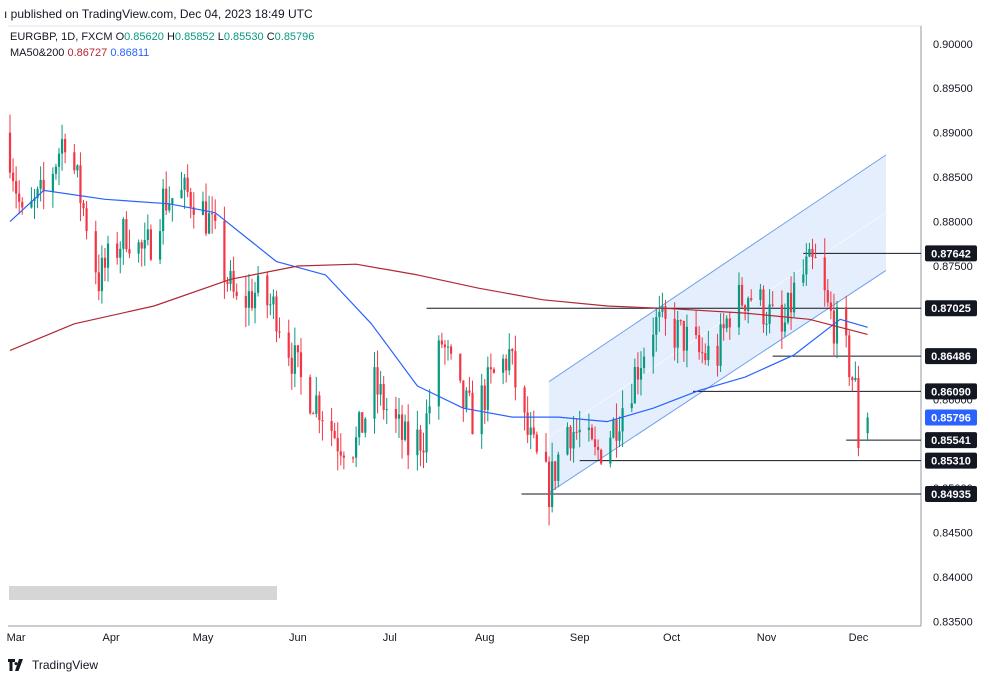 This screenshot has width=990, height=683. Describe the element at coordinates (203, 638) in the screenshot. I see `x-tick-label: May` at that location.